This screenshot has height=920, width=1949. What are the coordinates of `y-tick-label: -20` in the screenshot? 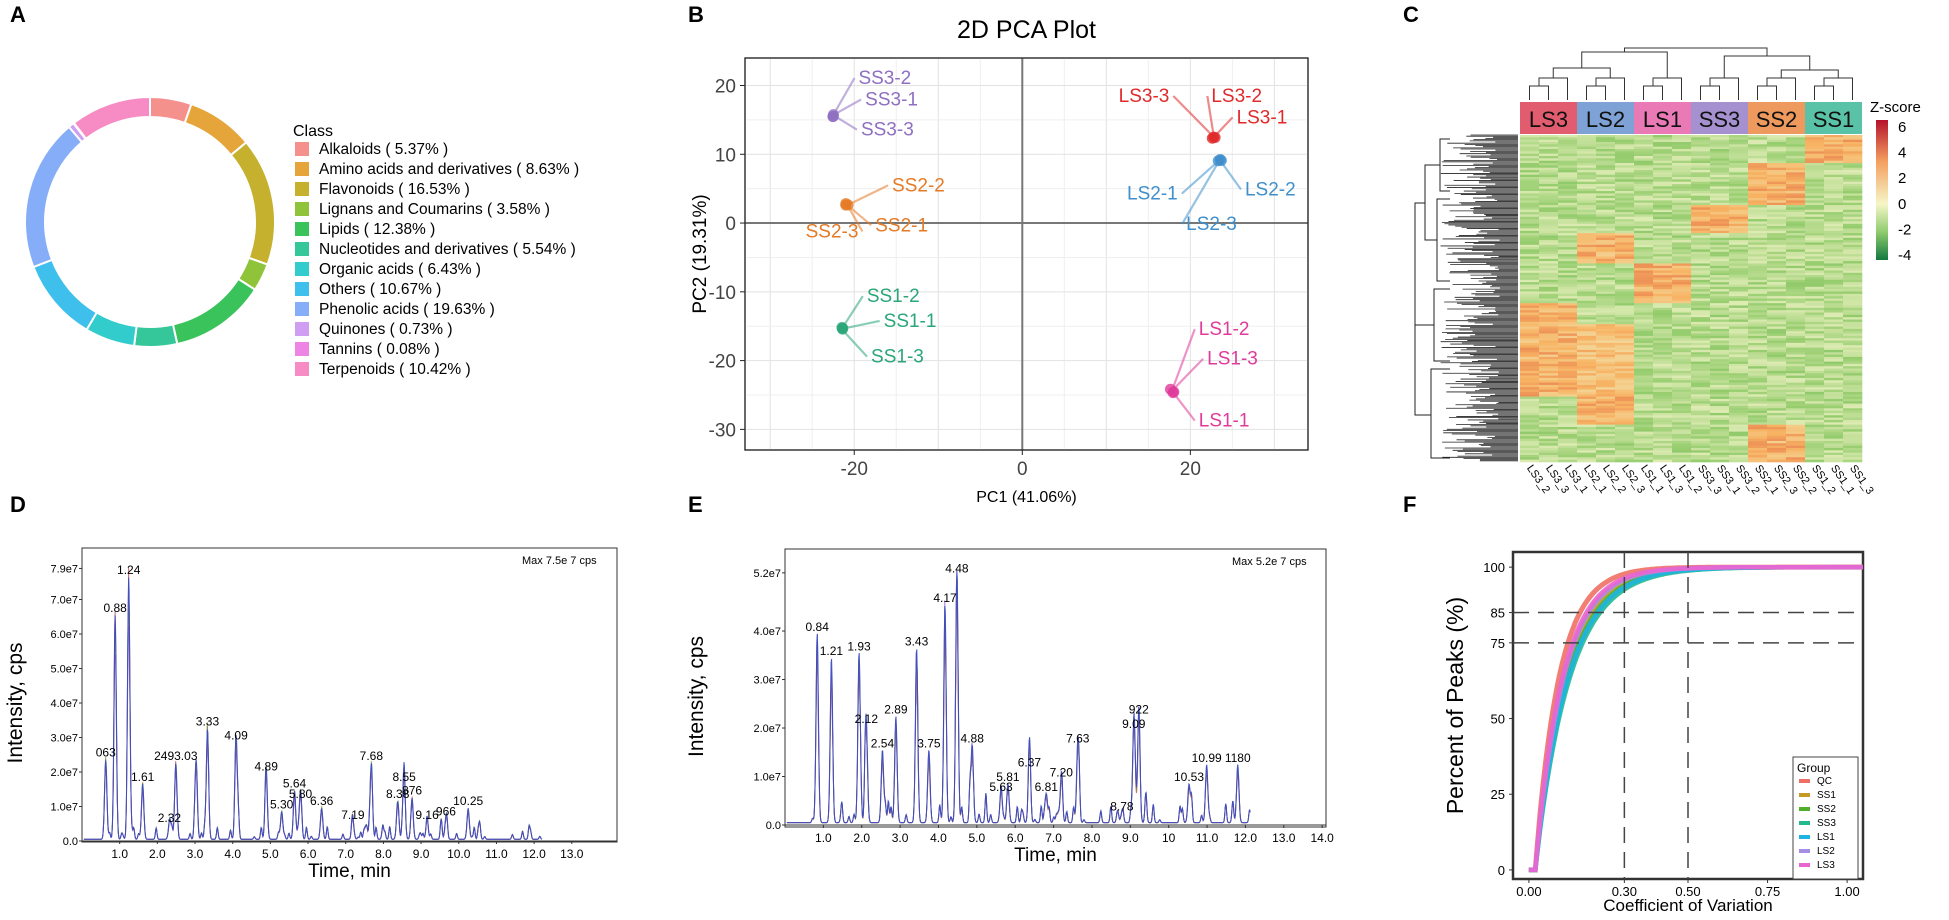 It's located at (722, 362).